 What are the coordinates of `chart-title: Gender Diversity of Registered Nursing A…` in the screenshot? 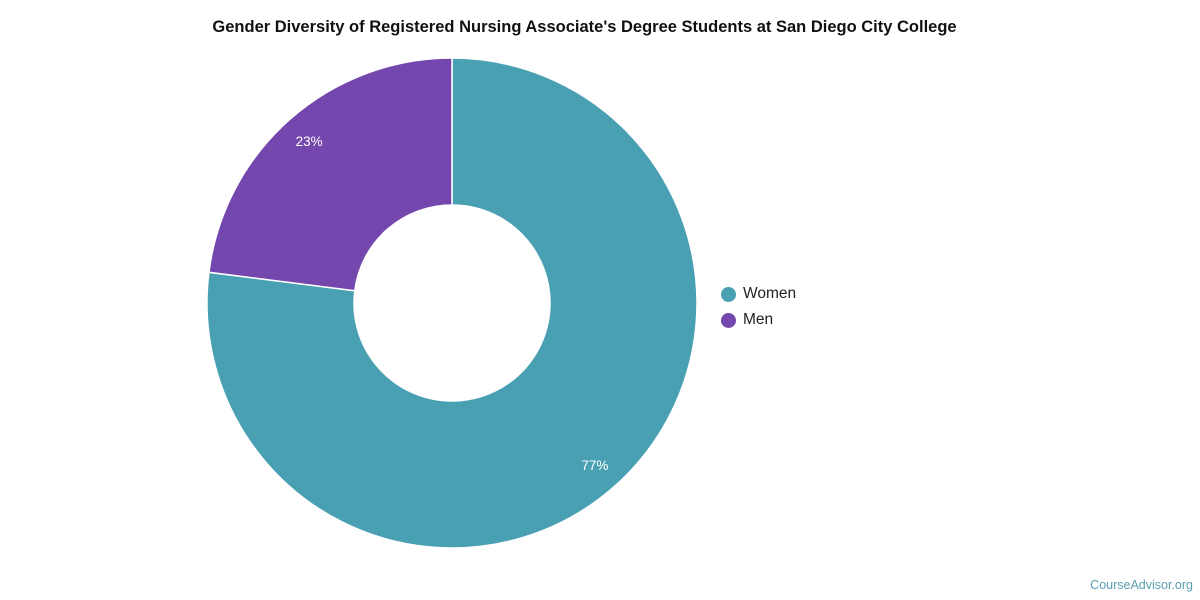 It's located at (584, 27).